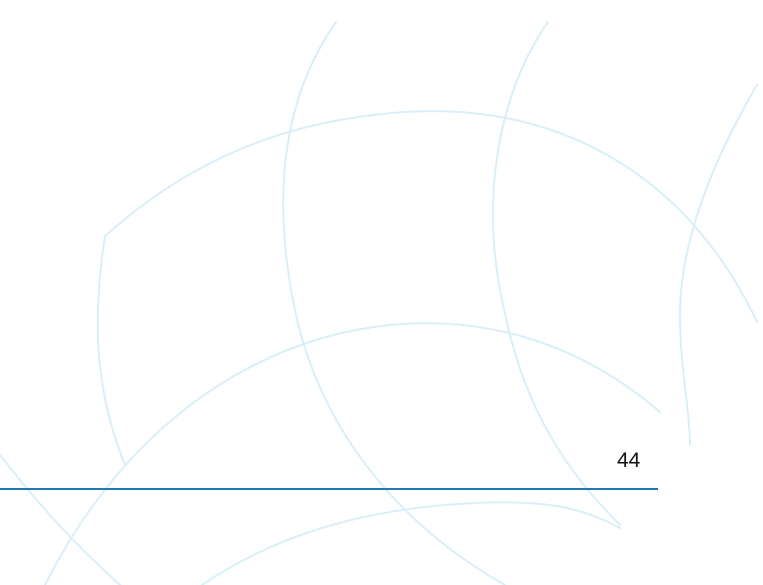  Describe the element at coordinates (629, 460) in the screenshot. I see `page-number: 44` at that location.